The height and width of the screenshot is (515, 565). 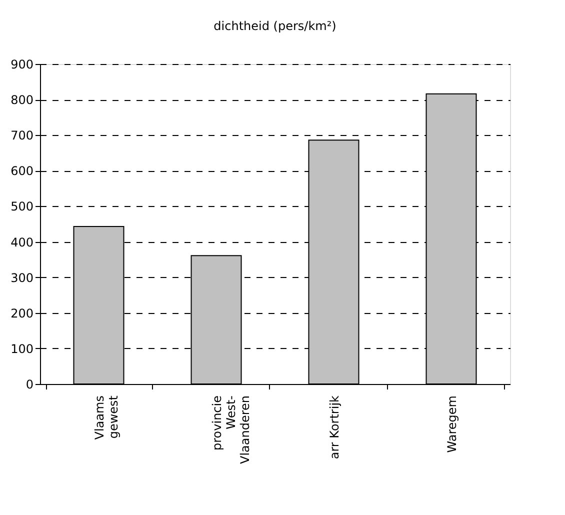 What do you see at coordinates (22, 277) in the screenshot?
I see `y-tick-label: 300` at bounding box center [22, 277].